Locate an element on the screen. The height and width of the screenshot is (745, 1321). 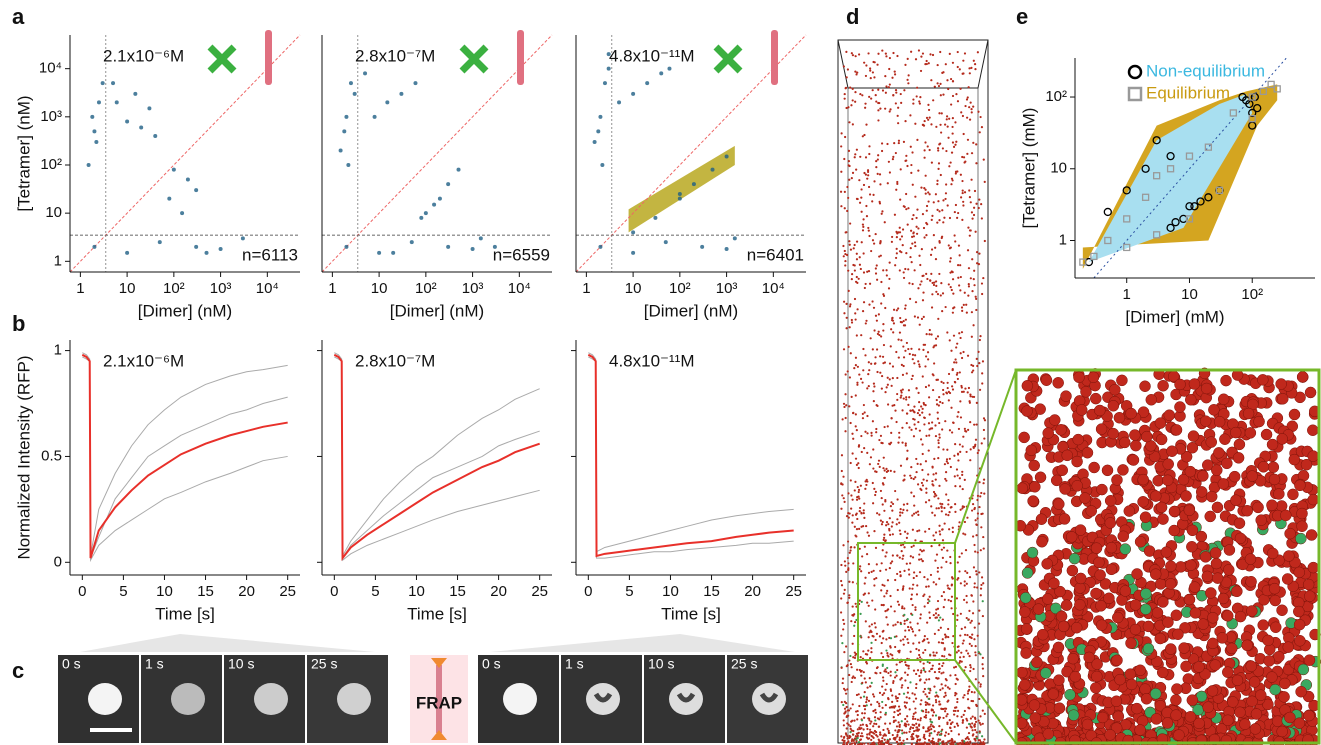
zoom-inset is located at coordinates (1168, 556).